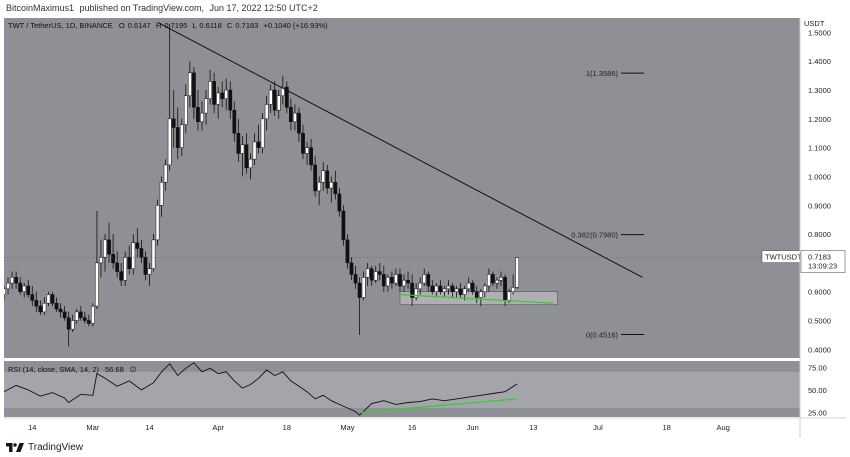  I want to click on rsi-title: RSI (14, close, SMA, 14, 2), so click(53, 369).